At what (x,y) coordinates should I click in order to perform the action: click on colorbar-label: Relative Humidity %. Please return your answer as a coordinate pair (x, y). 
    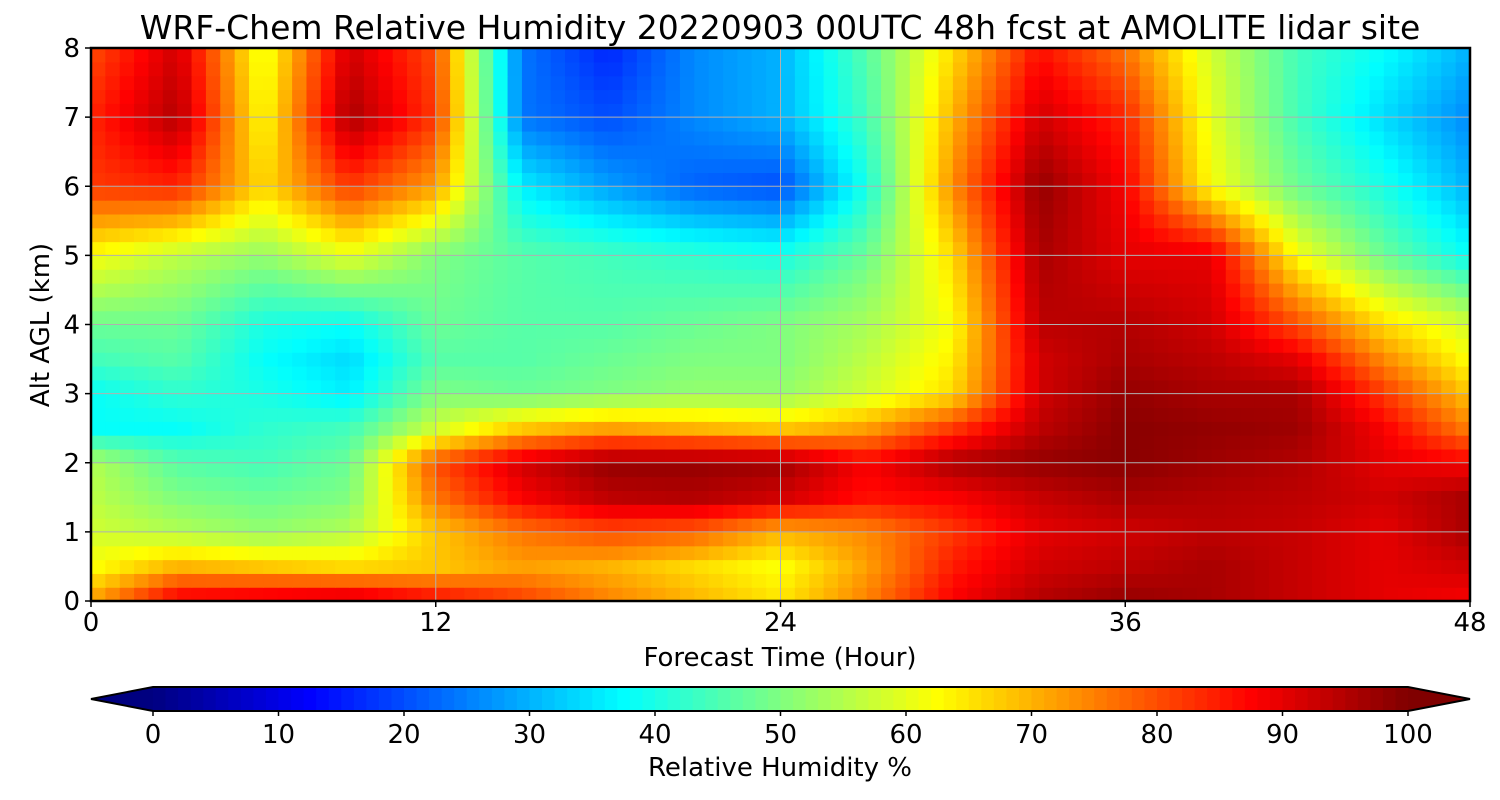
    Looking at the image, I should click on (780, 768).